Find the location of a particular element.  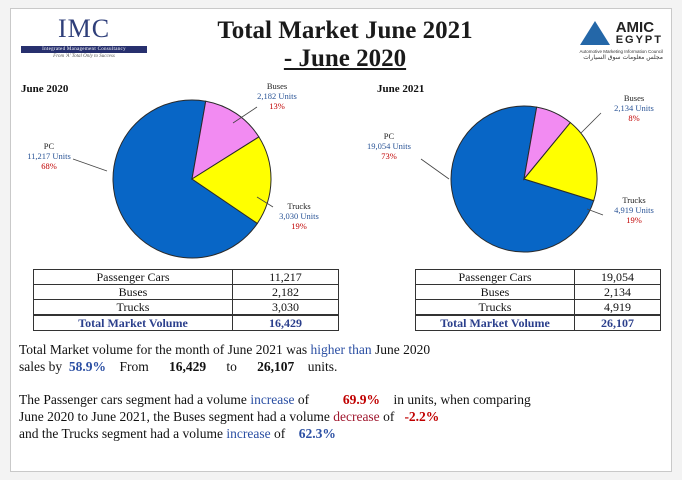

slice-label-trucks-2021: Trucks 4,919 Units 19% is located at coordinates (634, 210).